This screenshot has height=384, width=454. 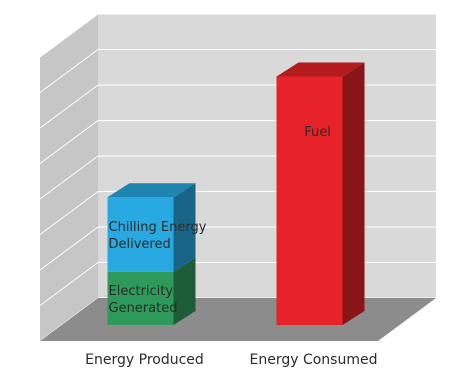 What do you see at coordinates (314, 360) in the screenshot?
I see `x-tick-label-1: Energy Consumed` at bounding box center [314, 360].